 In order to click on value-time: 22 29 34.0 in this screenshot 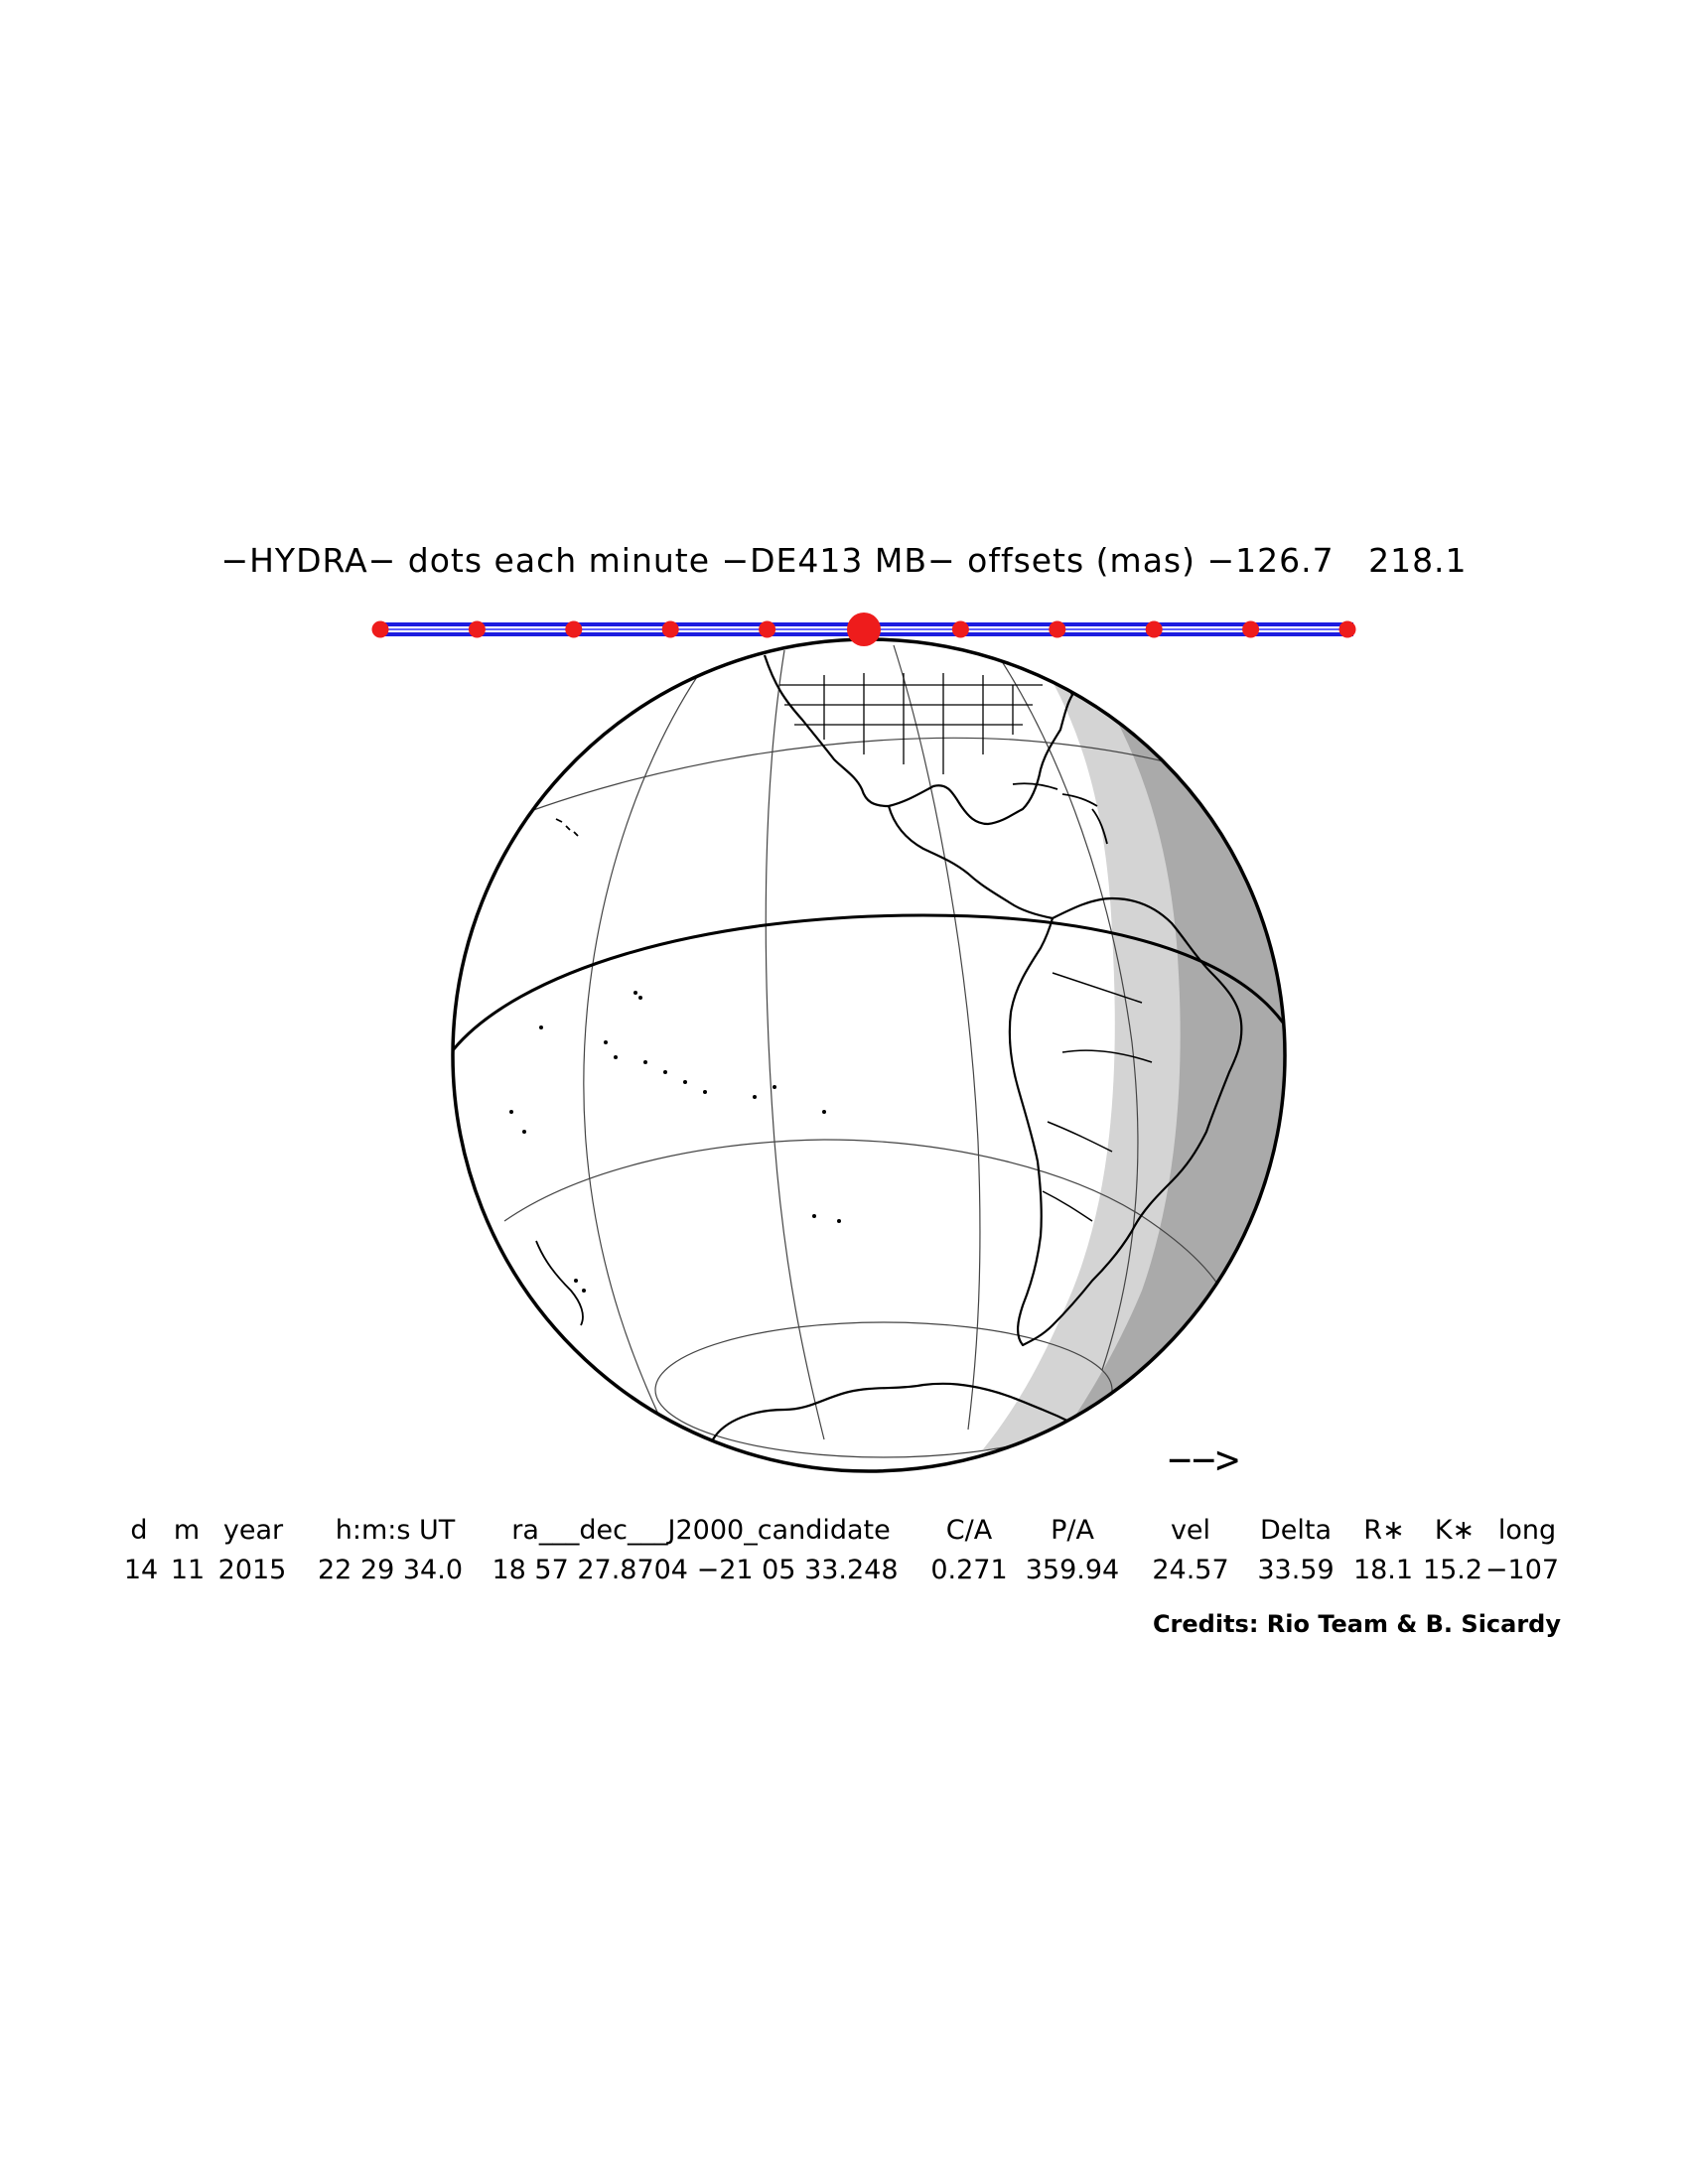, I will do `click(390, 1570)`.